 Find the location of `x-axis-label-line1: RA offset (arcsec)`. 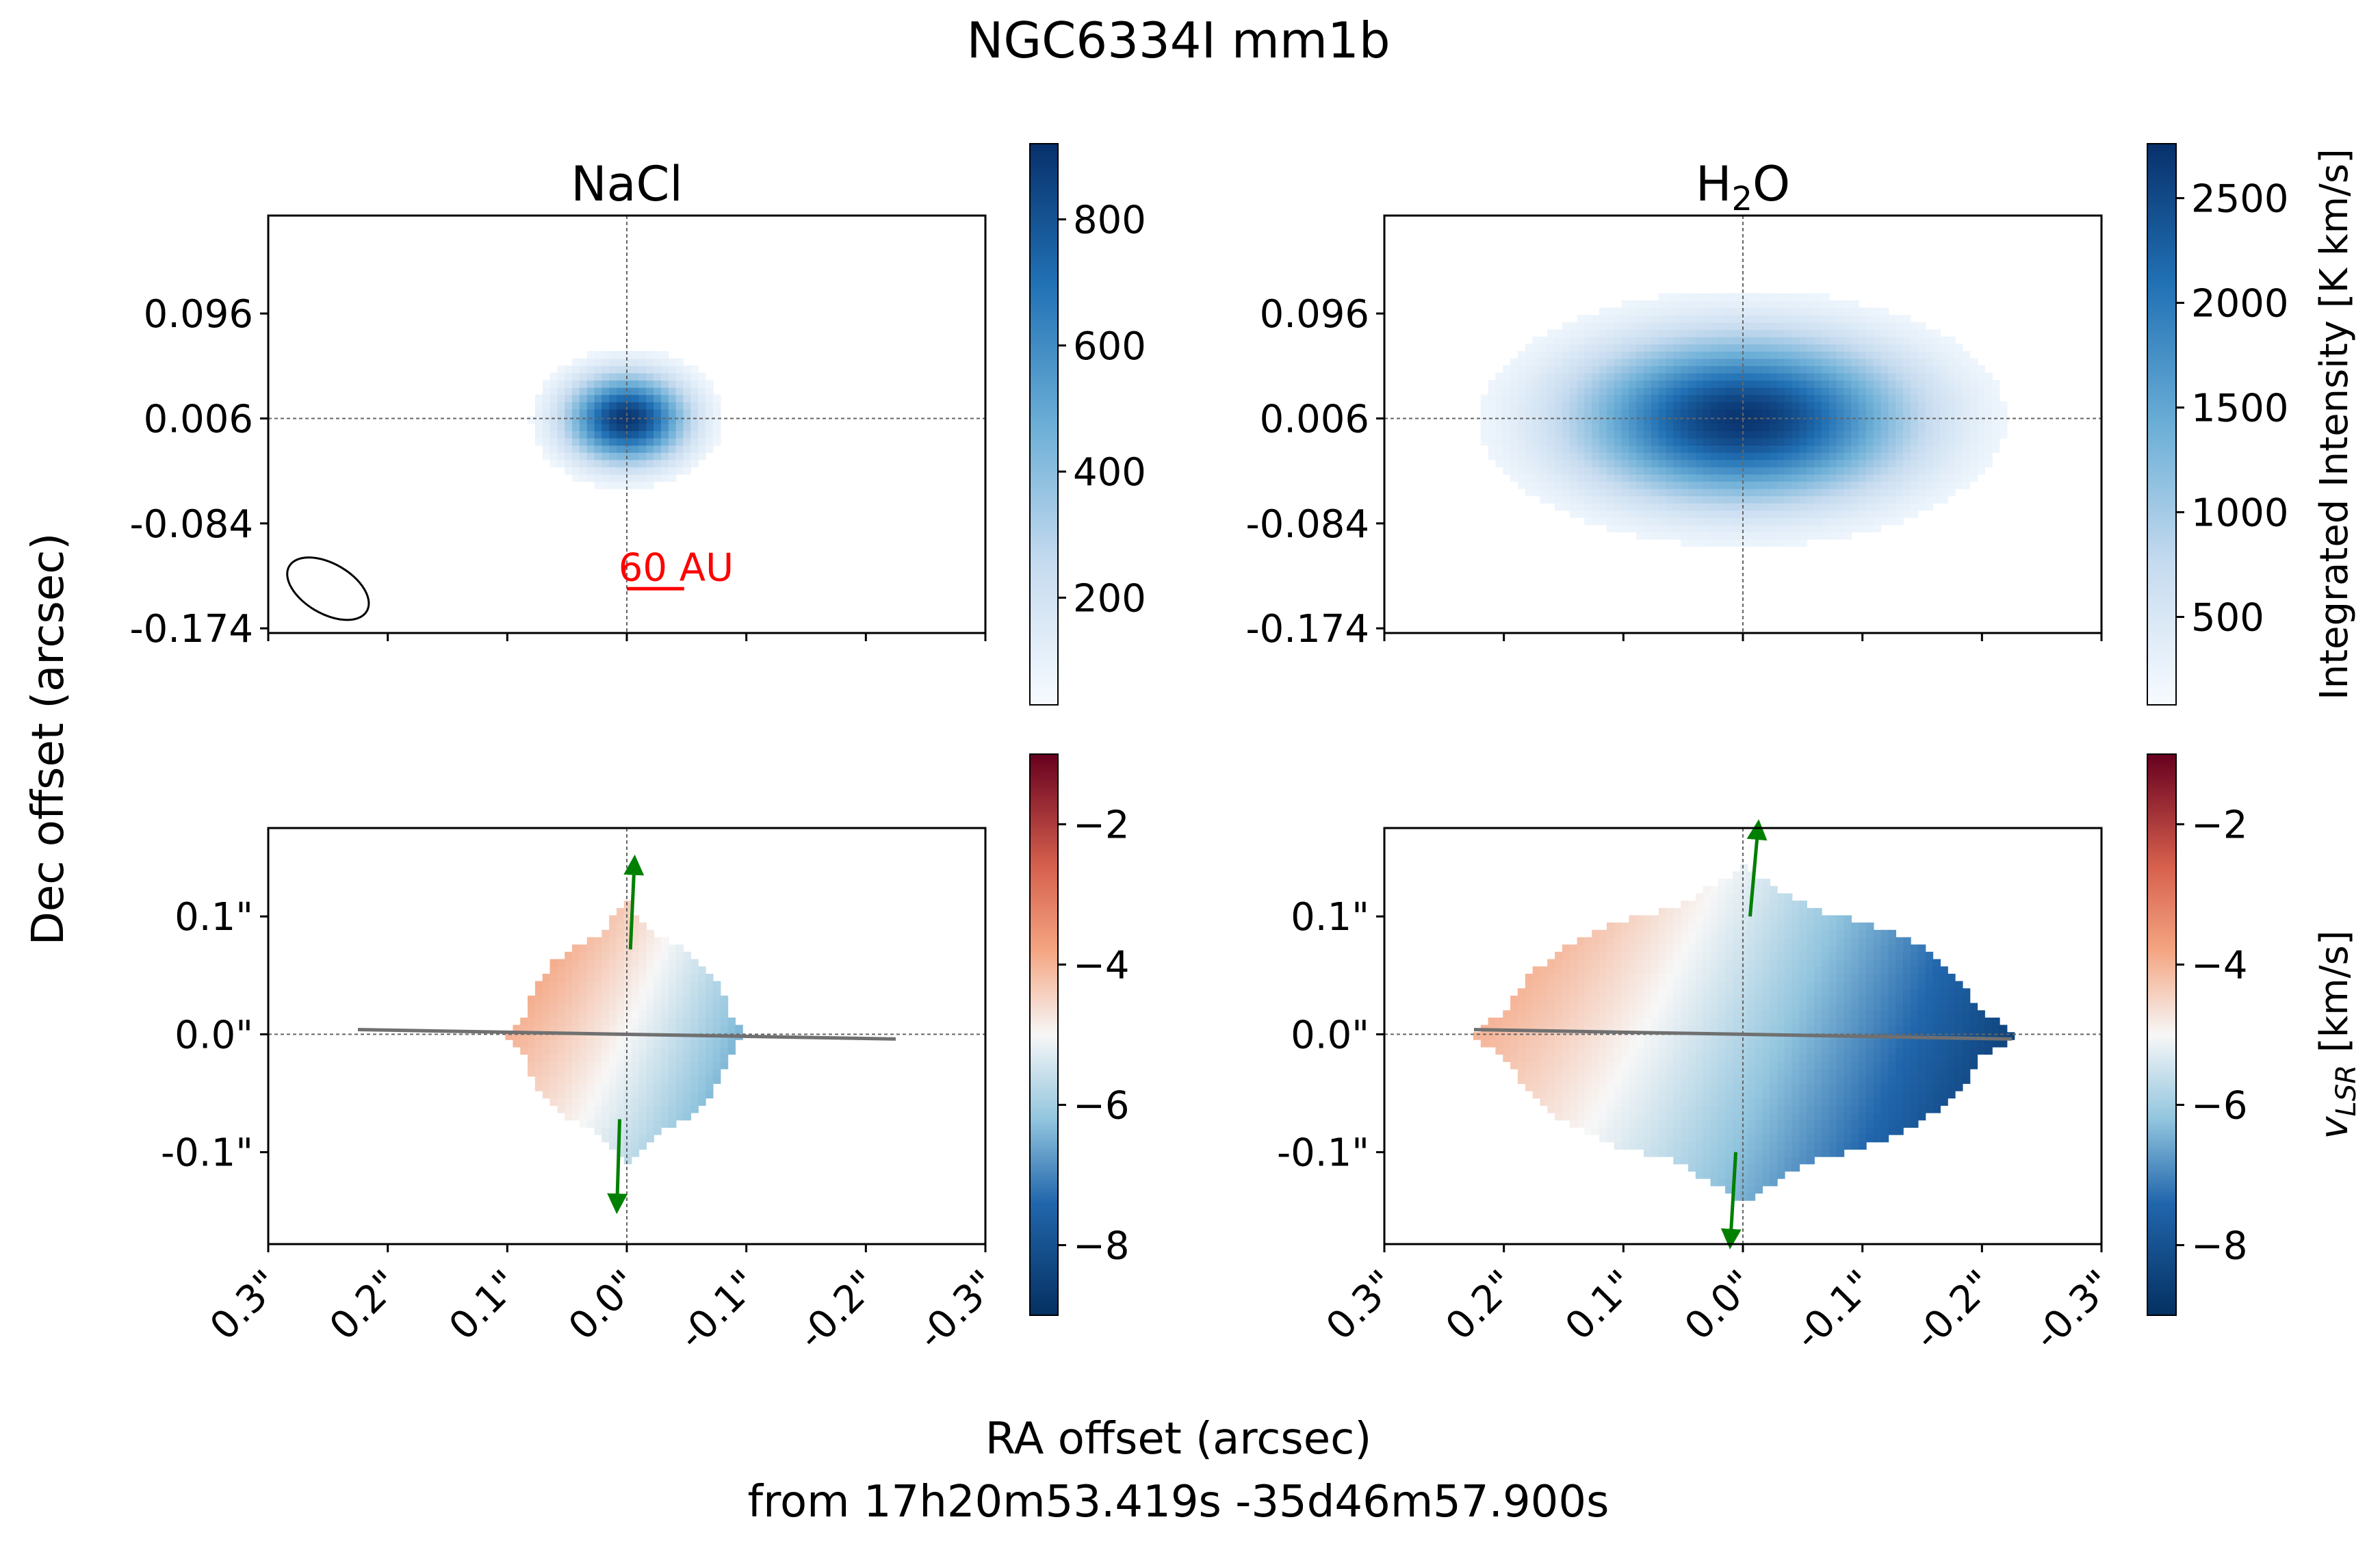

x-axis-label-line1: RA offset (arcsec) is located at coordinates (1178, 1439).